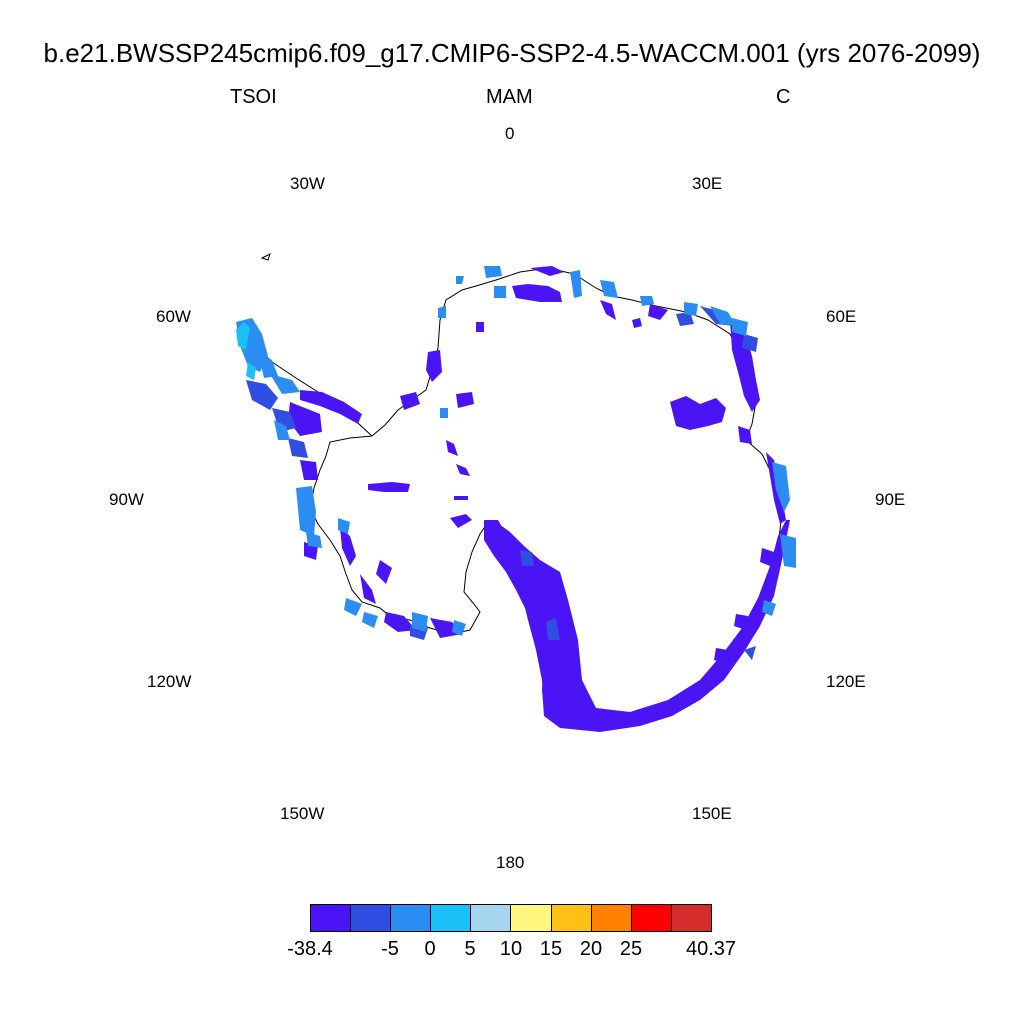 This screenshot has width=1024, height=1024. I want to click on near-zero-regions, so click(246, 351).